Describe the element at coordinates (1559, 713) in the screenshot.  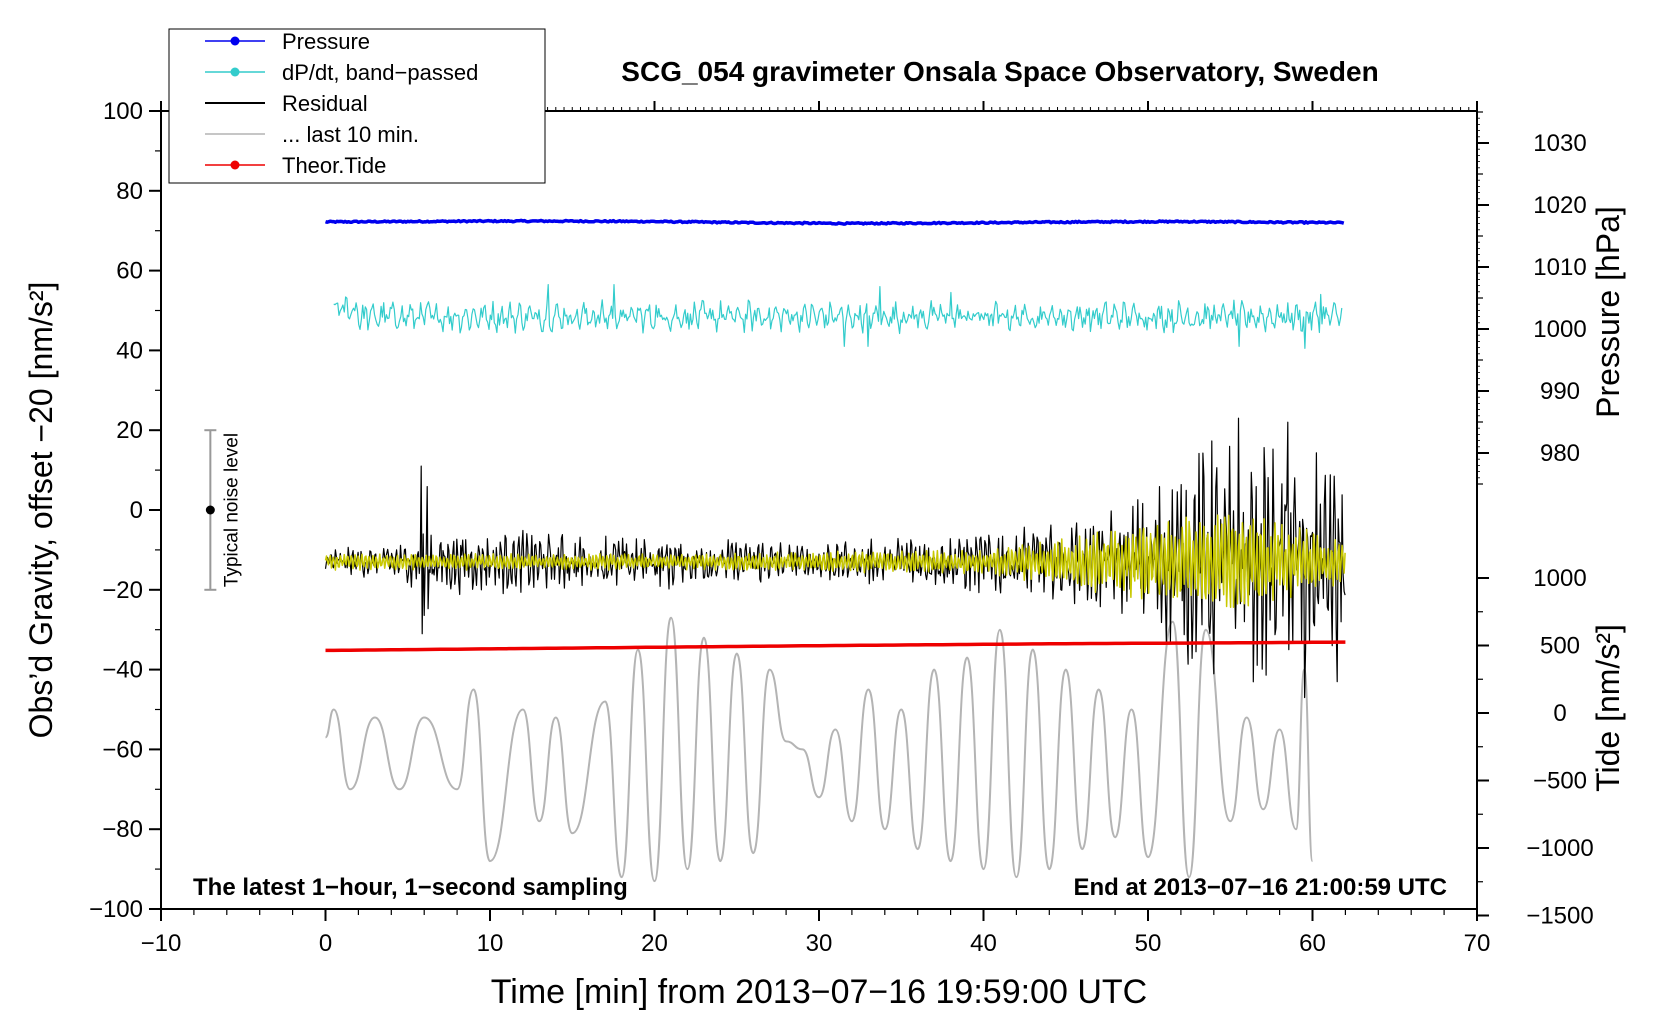
I see `tide-tick-label: 0` at that location.